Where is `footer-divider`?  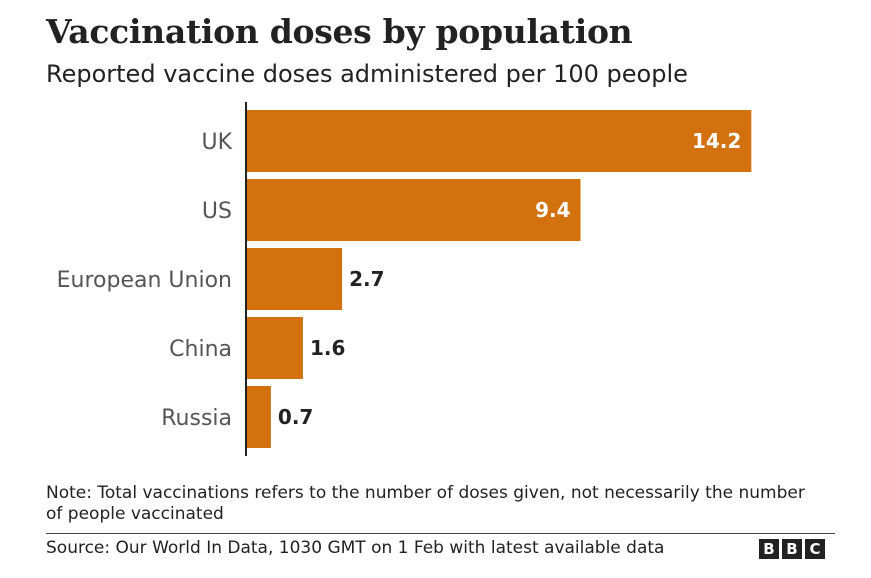
footer-divider is located at coordinates (440, 533).